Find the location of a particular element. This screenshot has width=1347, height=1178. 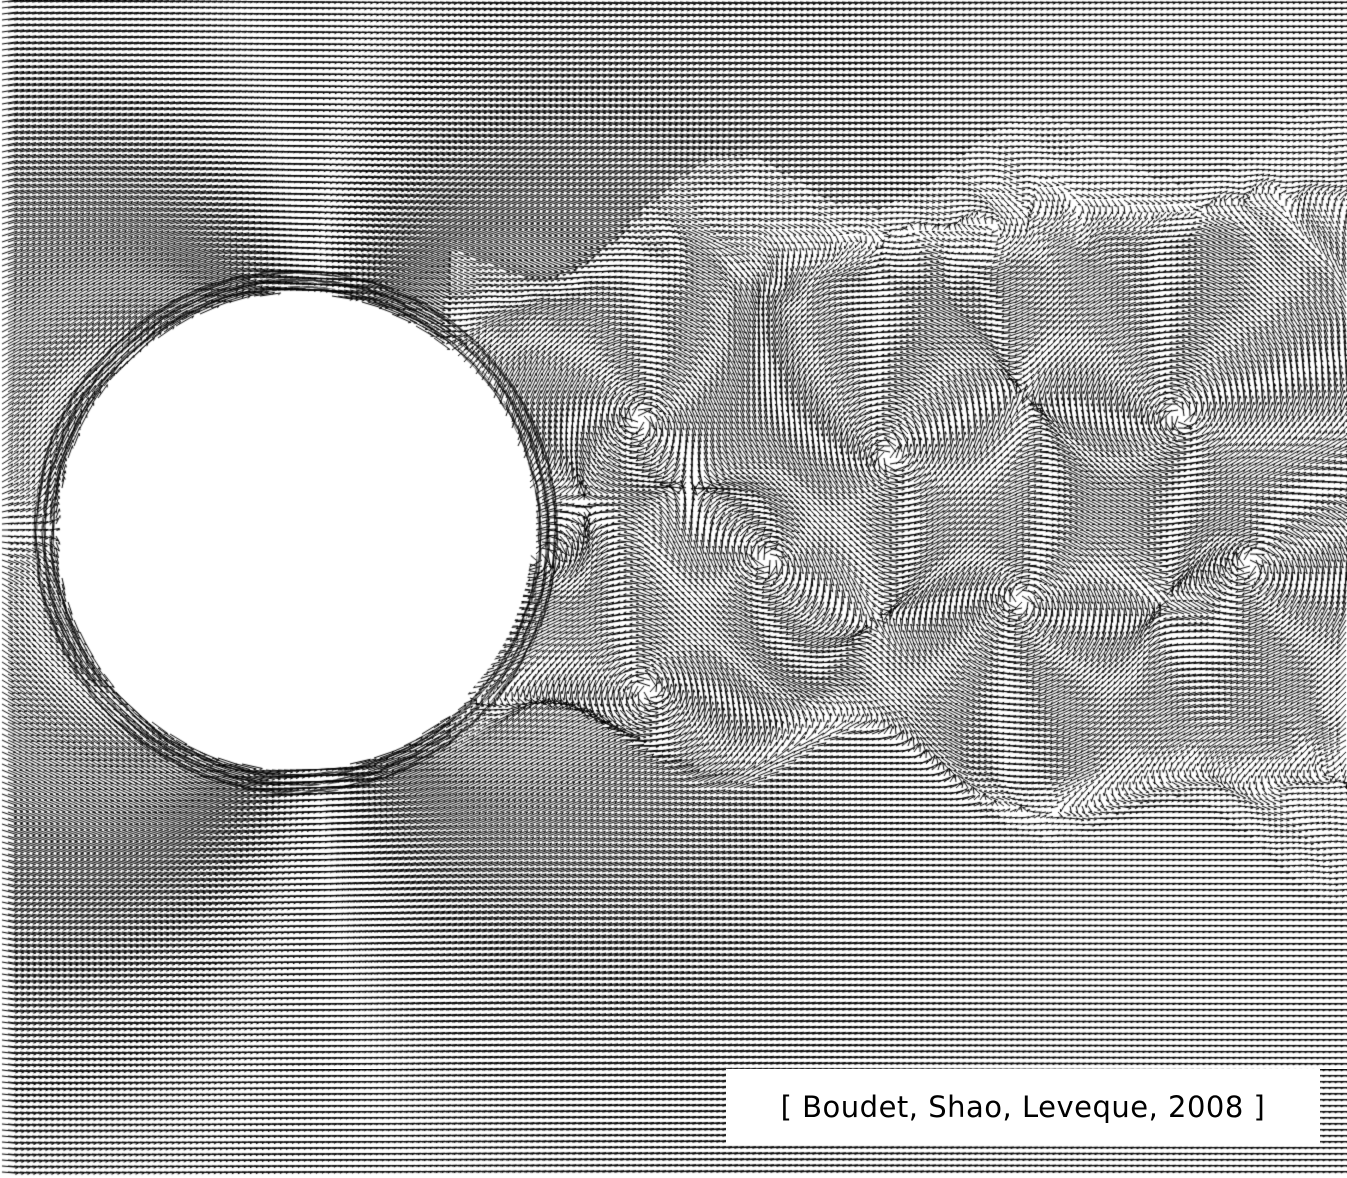

citation-text: [ Boudet, Shao, Leveque, 2008 ] is located at coordinates (1023, 1107).